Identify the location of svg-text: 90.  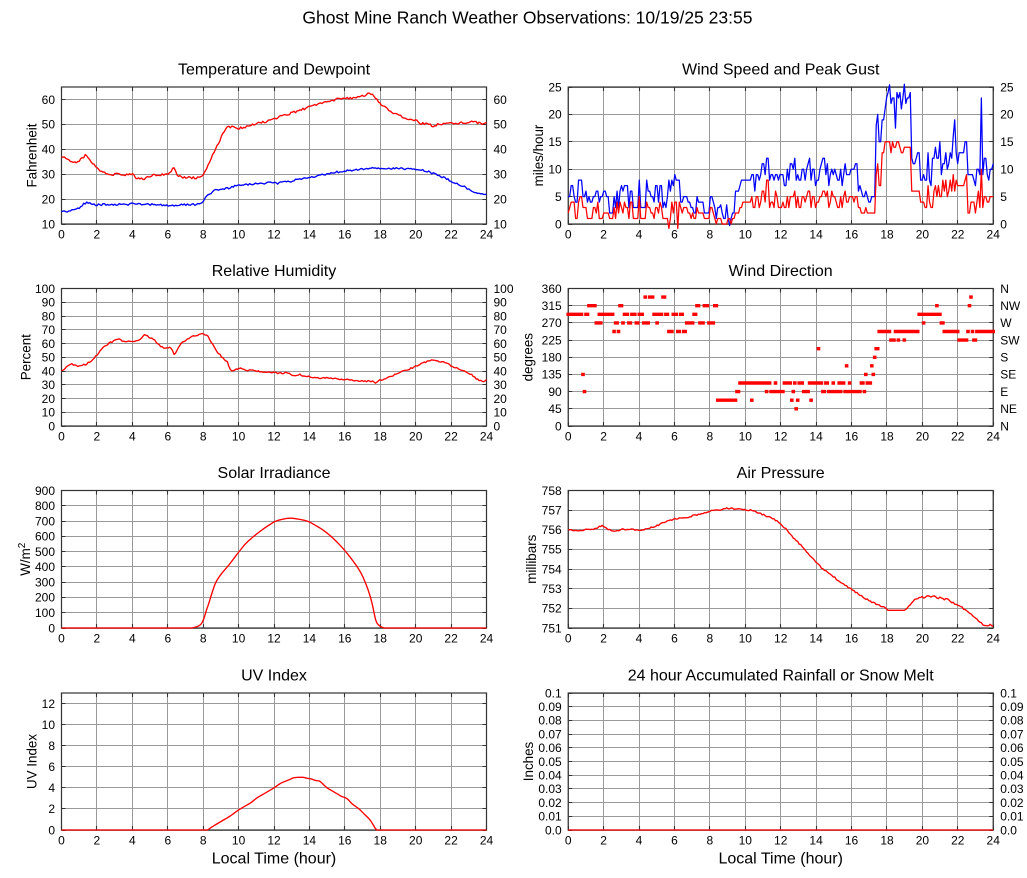
(555, 392).